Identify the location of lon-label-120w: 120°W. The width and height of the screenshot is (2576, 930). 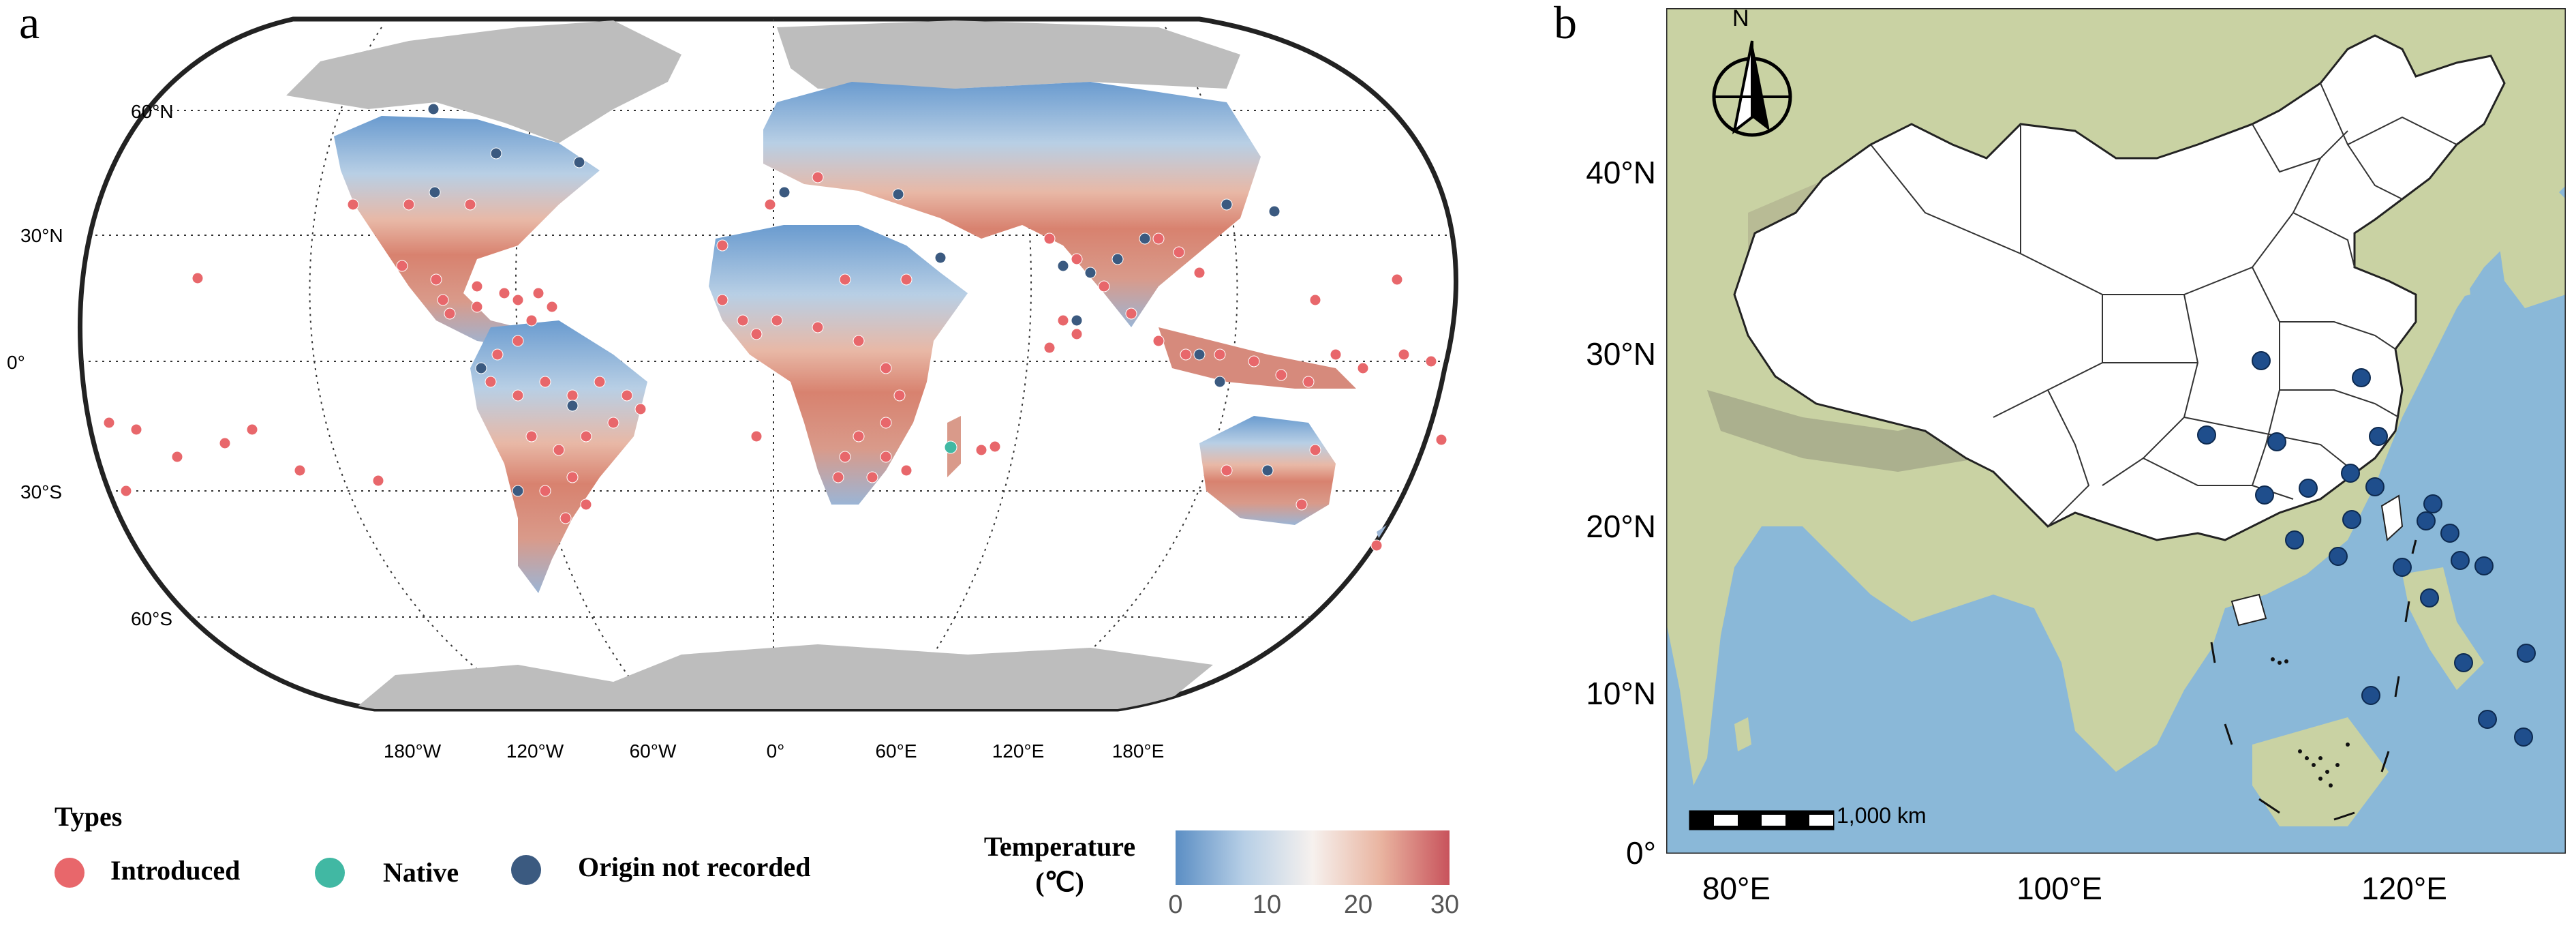
(535, 751).